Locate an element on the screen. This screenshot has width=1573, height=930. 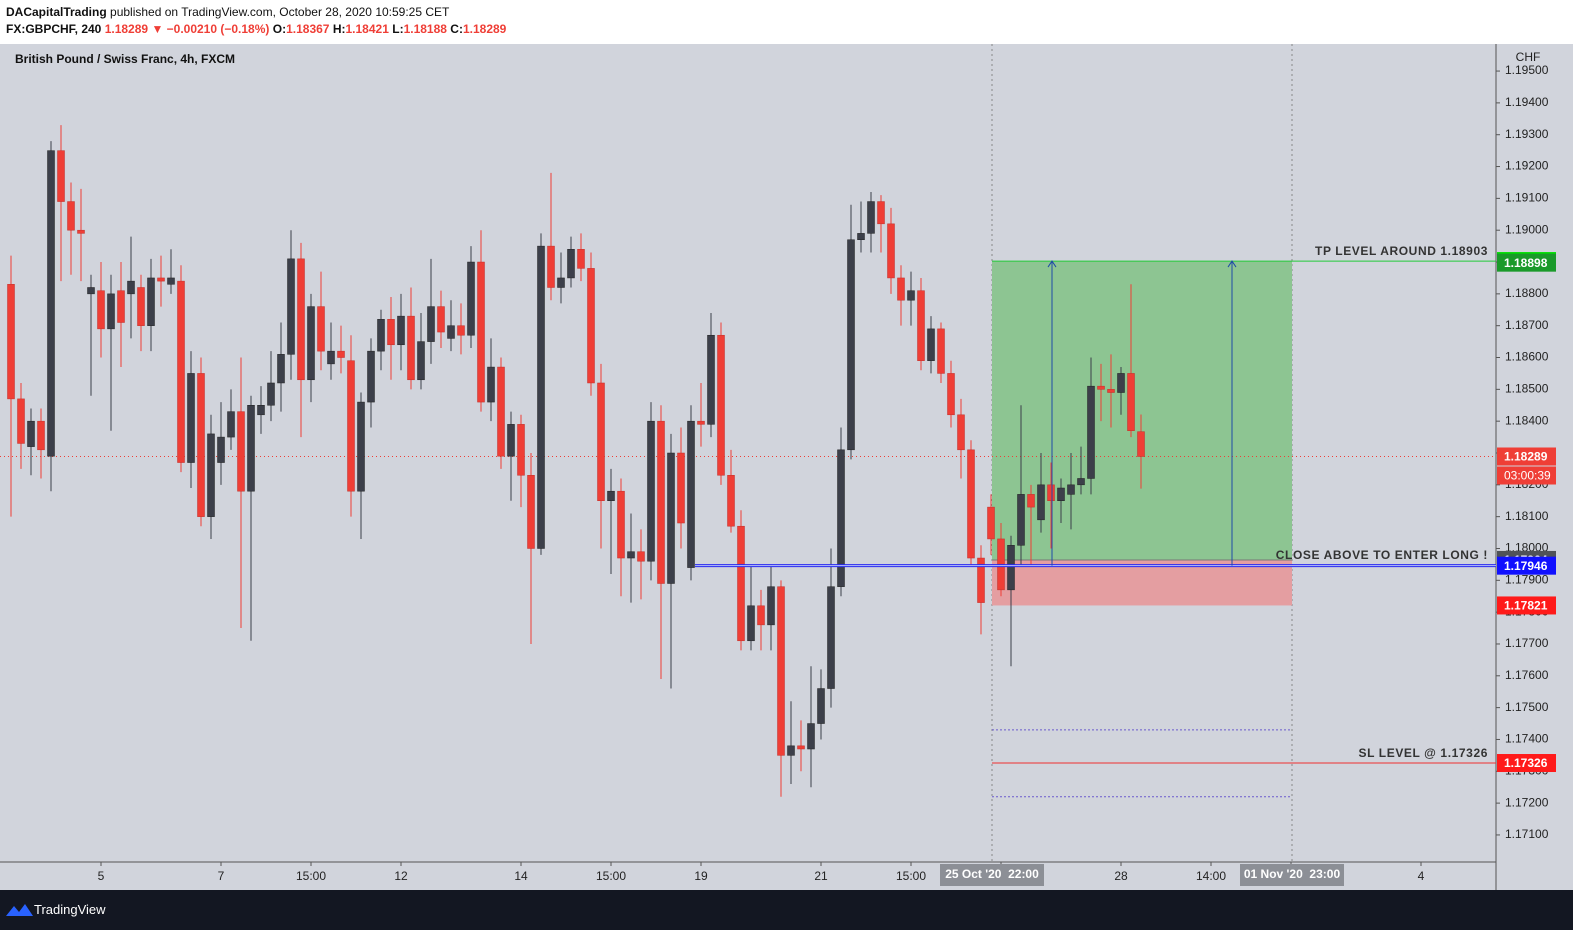
y-tick-label: 1.19500 is located at coordinates (1527, 70).